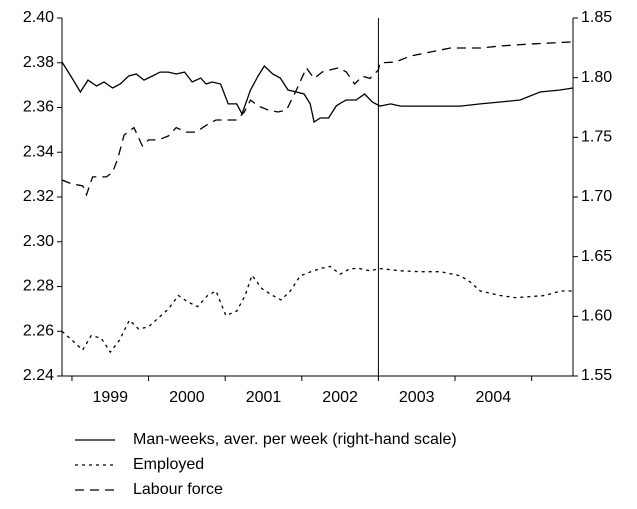 The image size is (637, 509). I want to click on y-tick-label: 2.30, so click(38, 241).